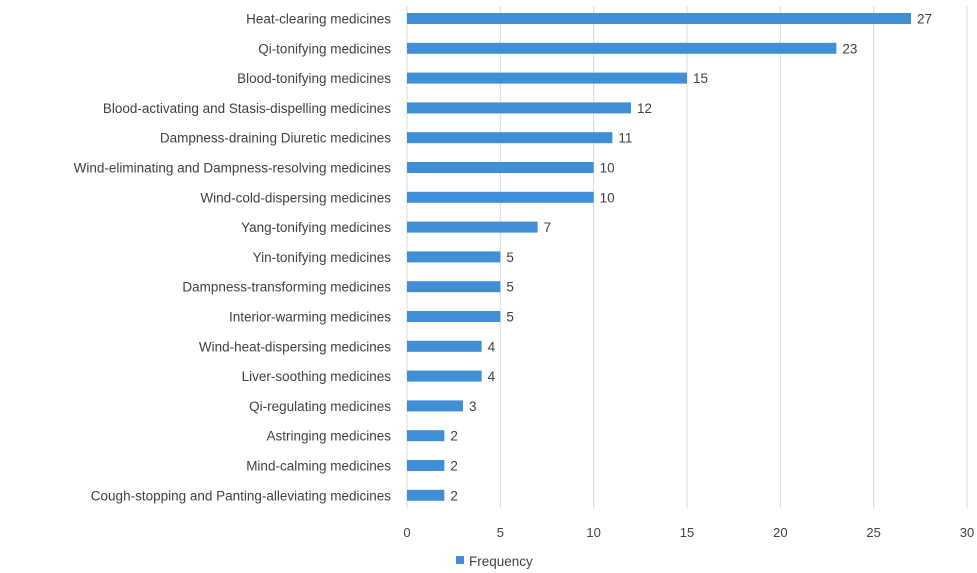 This screenshot has width=977, height=573. What do you see at coordinates (286, 287) in the screenshot?
I see `category-label: Dampness-transforming medicines` at bounding box center [286, 287].